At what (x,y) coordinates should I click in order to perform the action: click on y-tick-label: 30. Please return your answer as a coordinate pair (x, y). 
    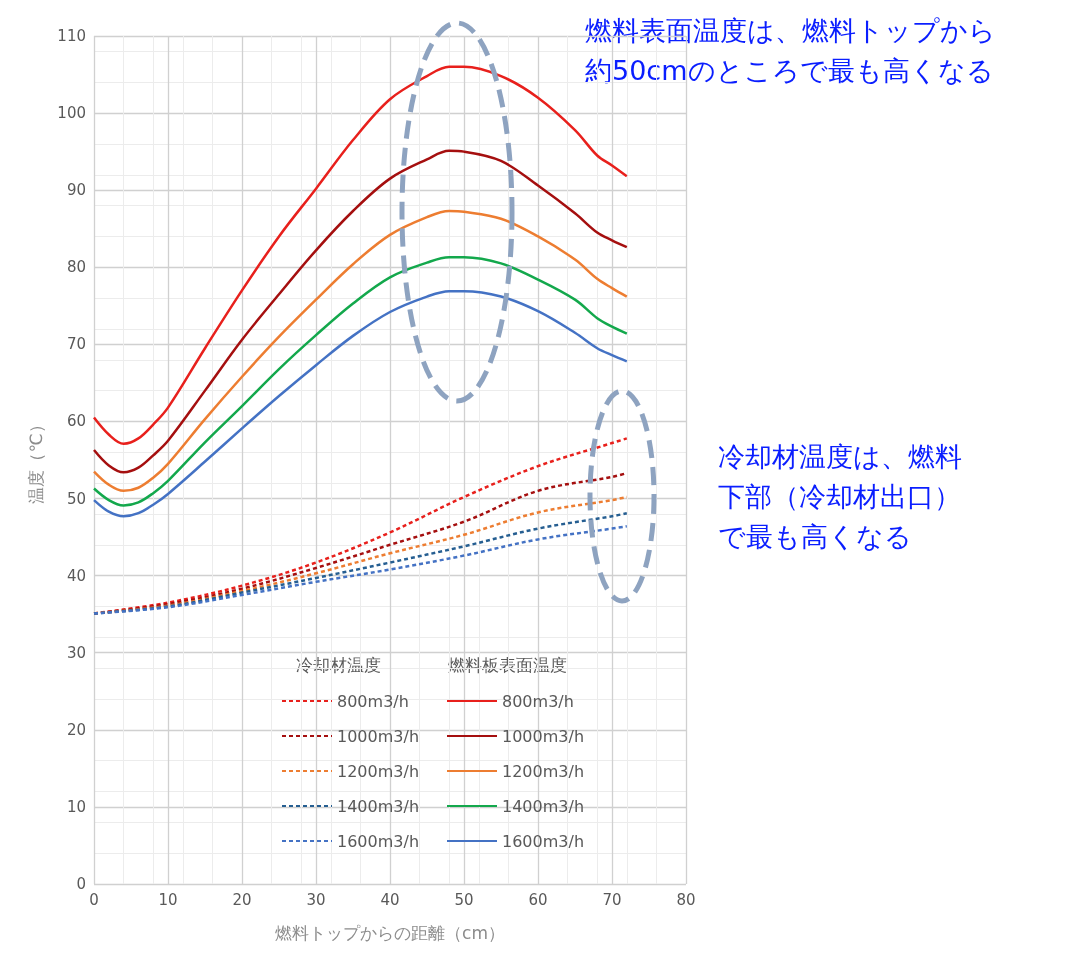
    Looking at the image, I should click on (76, 652).